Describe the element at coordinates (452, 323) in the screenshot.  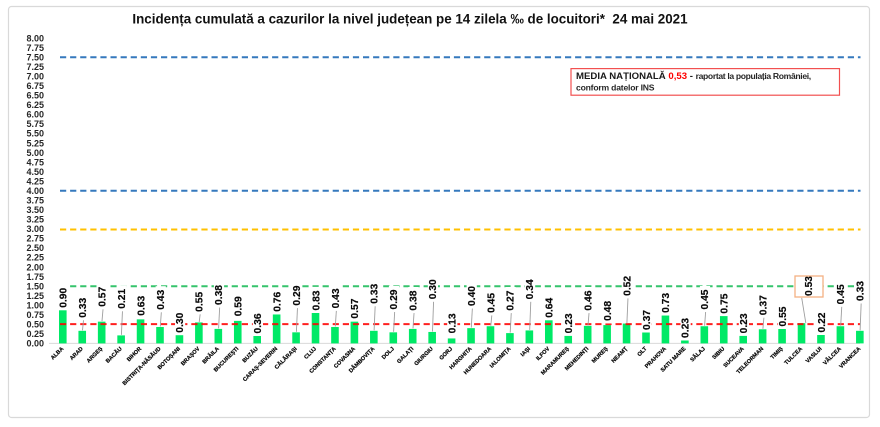
I see `svg-text: 0.13` at that location.